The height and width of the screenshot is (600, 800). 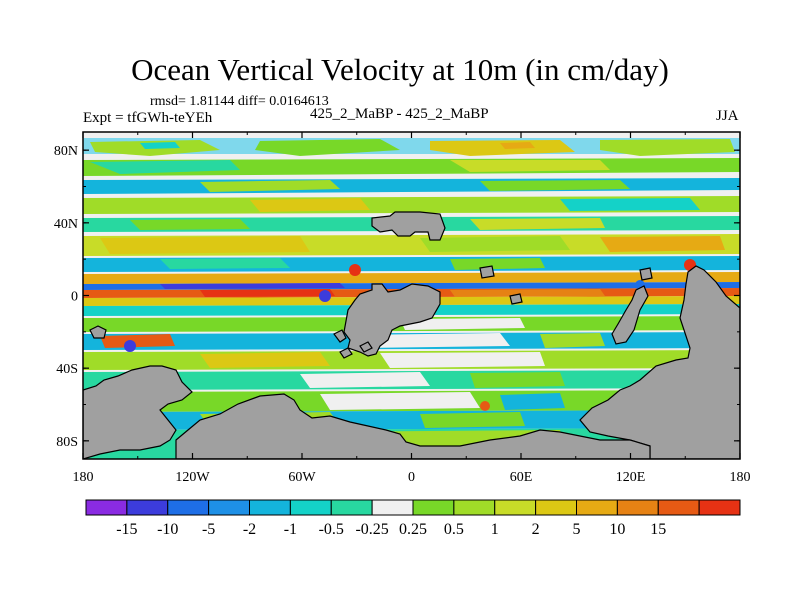 I want to click on subtropical-north, so click(x=411, y=253).